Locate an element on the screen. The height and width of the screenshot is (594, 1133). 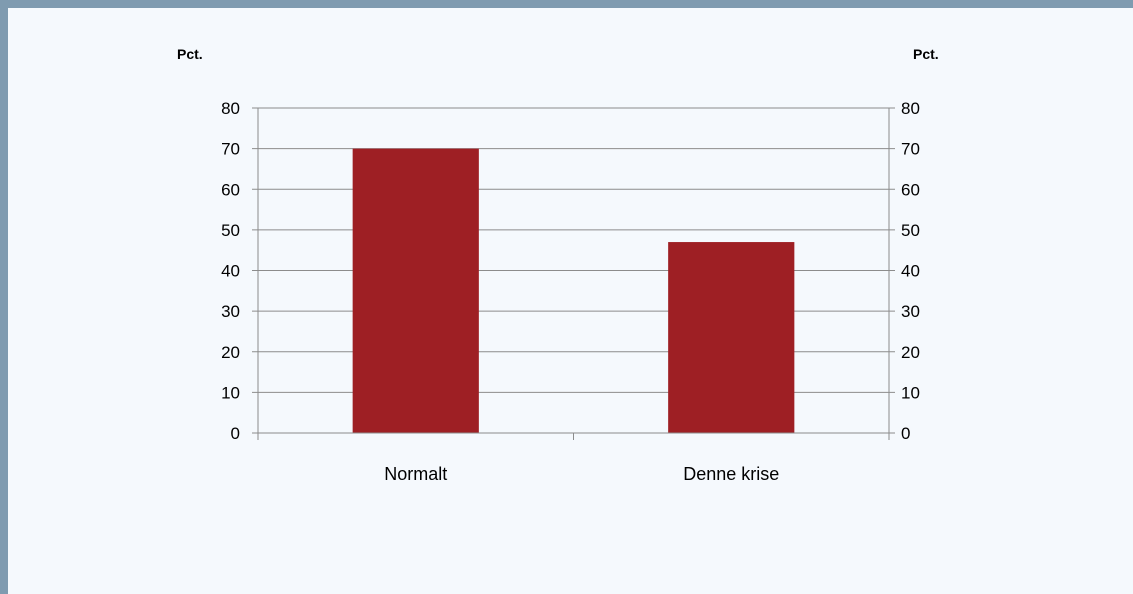
right-tick-label: 80 is located at coordinates (910, 108).